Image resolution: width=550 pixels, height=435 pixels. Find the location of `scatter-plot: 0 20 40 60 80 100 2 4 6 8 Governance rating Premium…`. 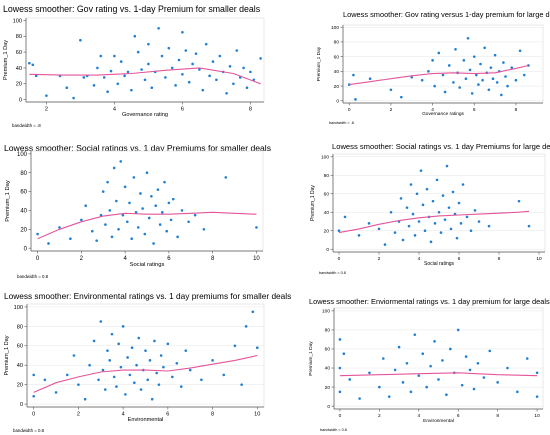

scatter-plot: 0 20 40 60 80 100 2 4 6 8 Governance rating Premium… is located at coordinates (134, 72).